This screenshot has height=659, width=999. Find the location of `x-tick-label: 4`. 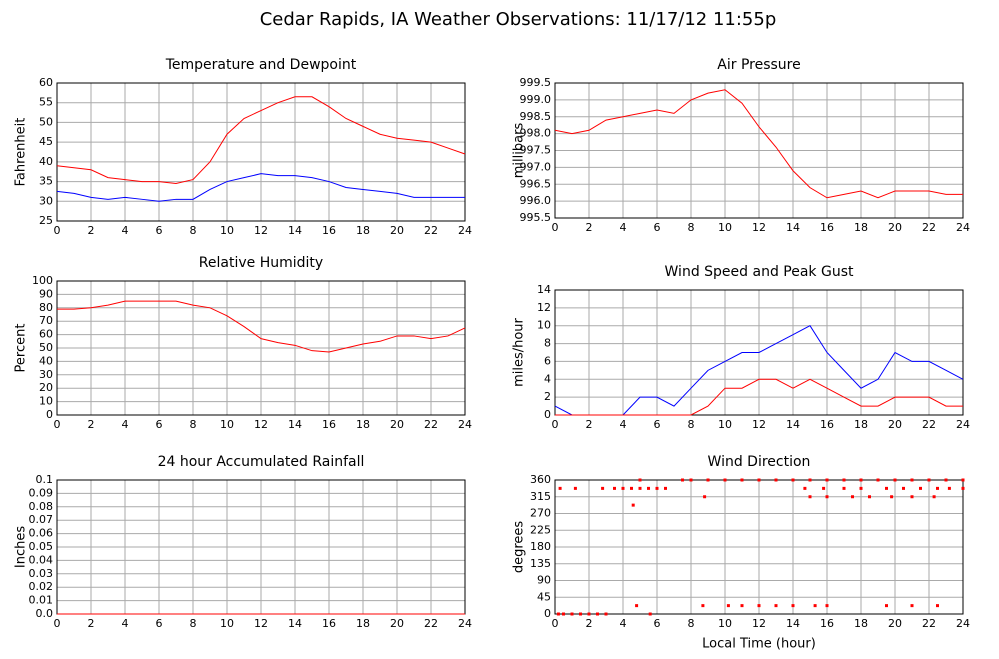

x-tick-label: 4 is located at coordinates (125, 424).